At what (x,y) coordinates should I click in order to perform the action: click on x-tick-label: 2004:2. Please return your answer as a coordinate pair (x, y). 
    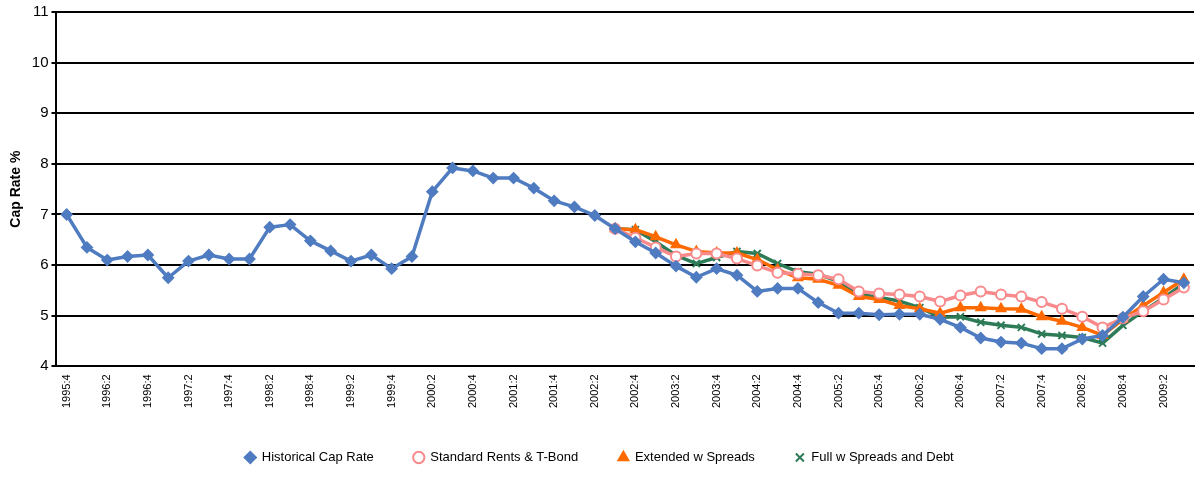
    Looking at the image, I should click on (756, 391).